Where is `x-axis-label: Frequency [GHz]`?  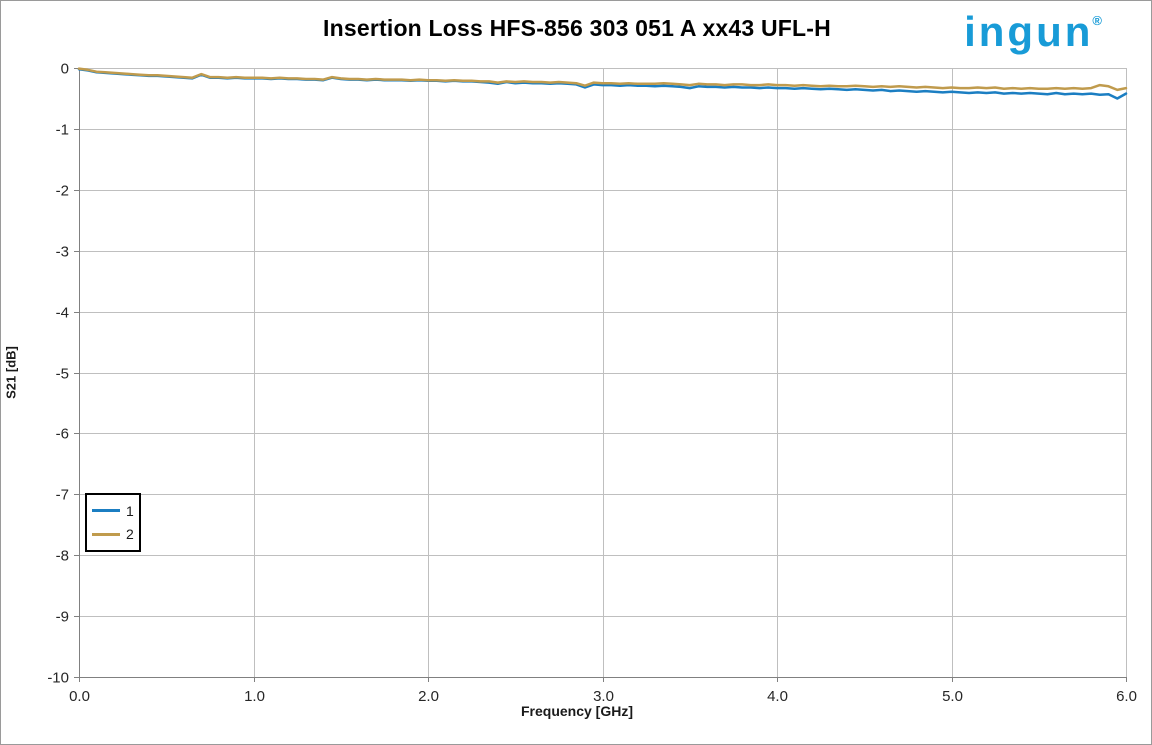 x-axis-label: Frequency [GHz] is located at coordinates (576, 711).